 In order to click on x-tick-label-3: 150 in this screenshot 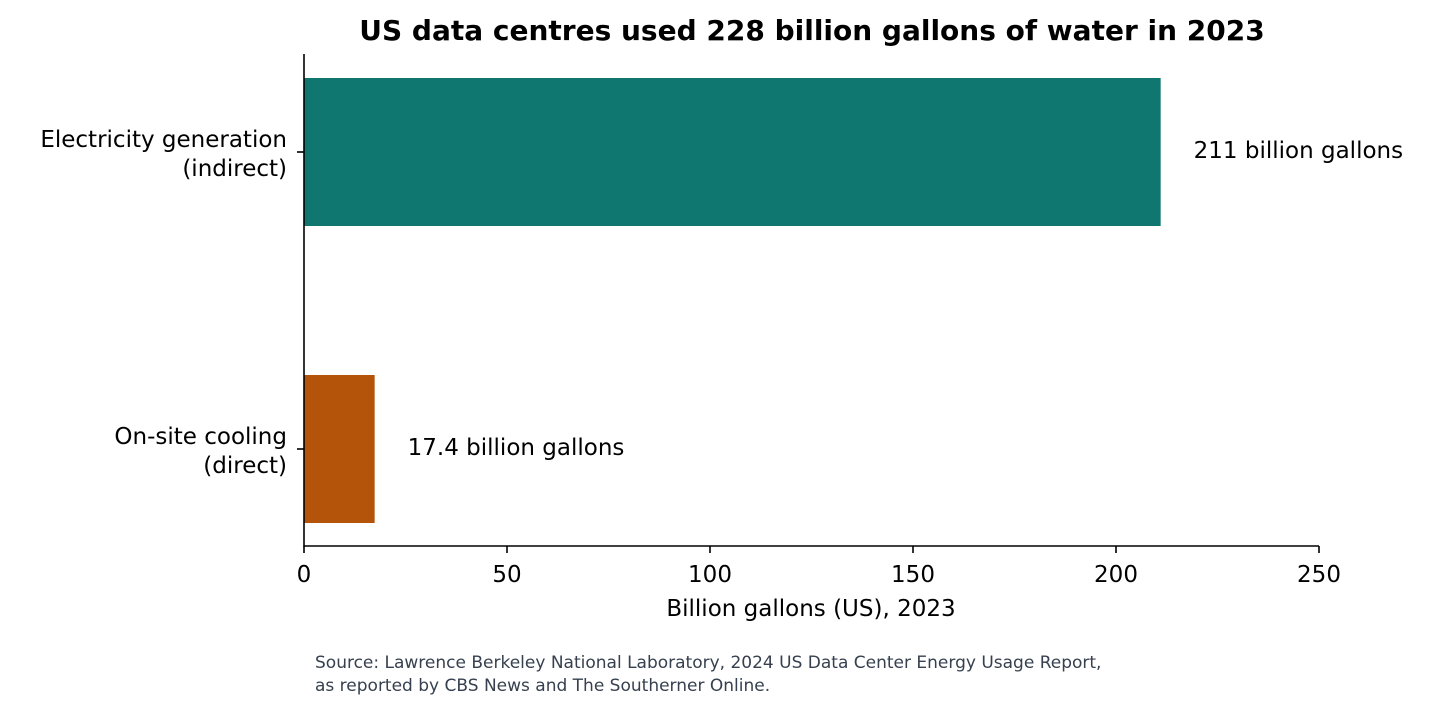, I will do `click(913, 575)`.